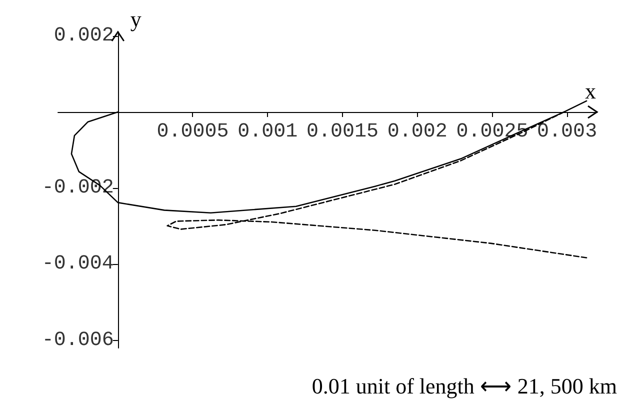 The height and width of the screenshot is (409, 631). What do you see at coordinates (417, 132) in the screenshot?
I see `x-tick-label: 0.002` at bounding box center [417, 132].